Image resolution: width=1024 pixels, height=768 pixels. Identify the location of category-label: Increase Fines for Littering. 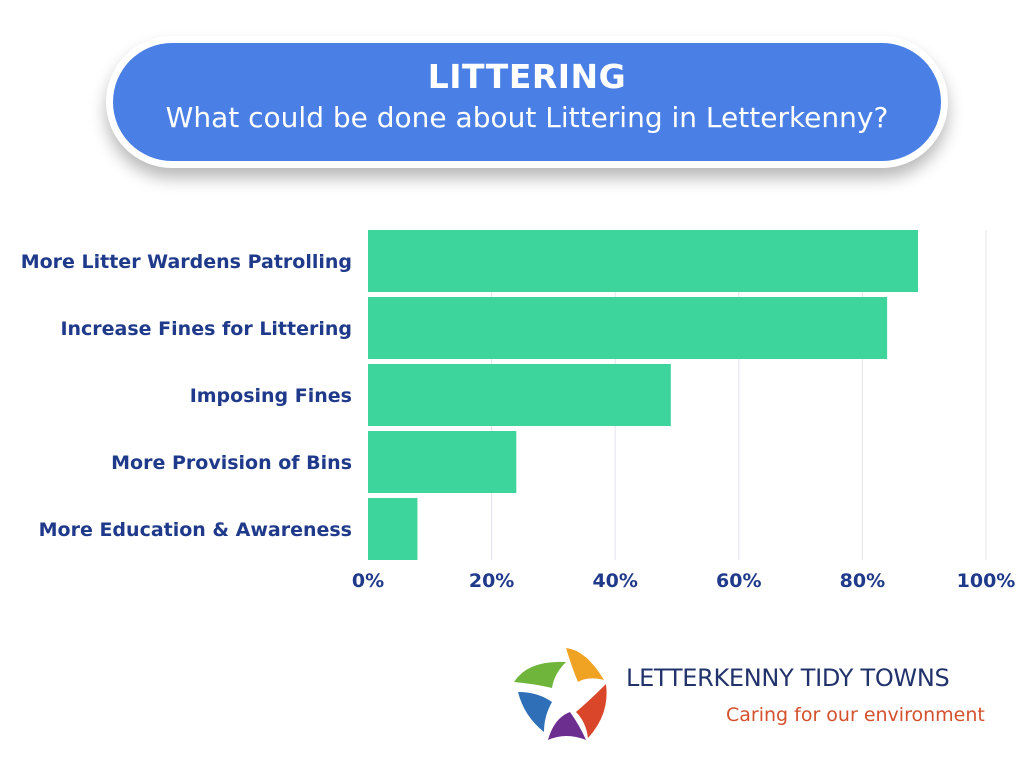
(206, 329).